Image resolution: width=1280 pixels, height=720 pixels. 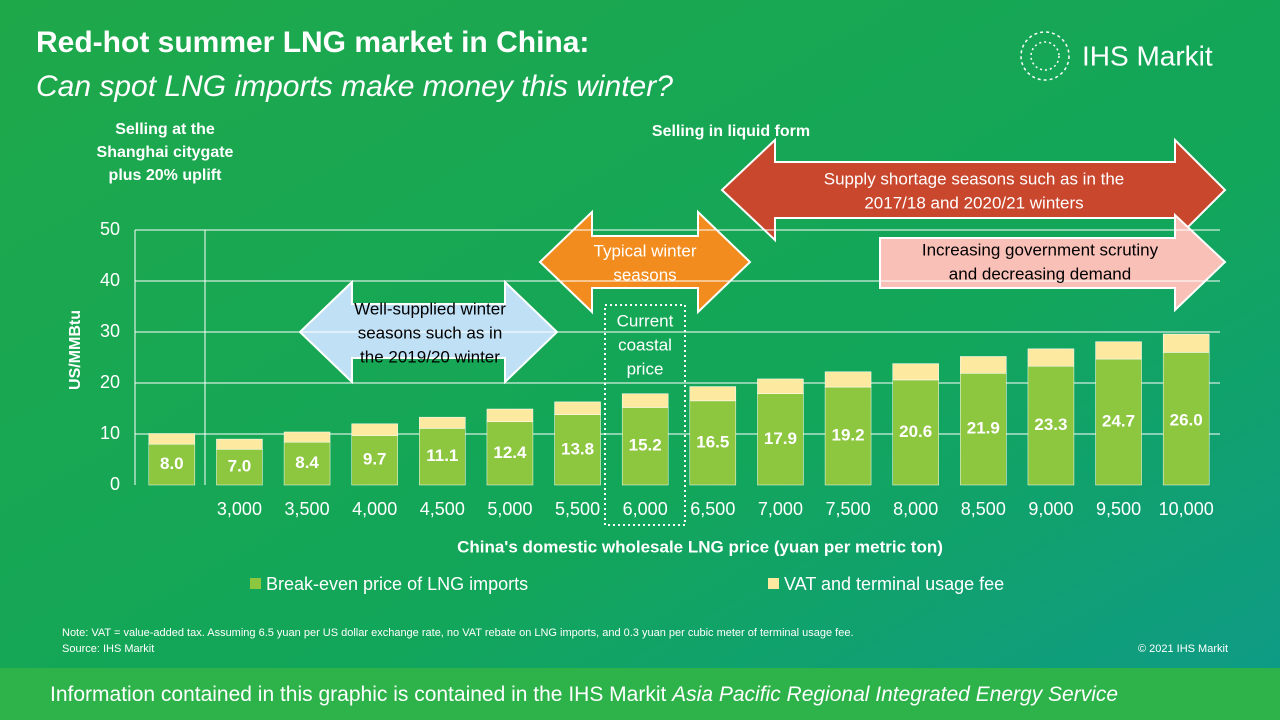 I want to click on y-tick-label: 30, so click(x=110, y=331).